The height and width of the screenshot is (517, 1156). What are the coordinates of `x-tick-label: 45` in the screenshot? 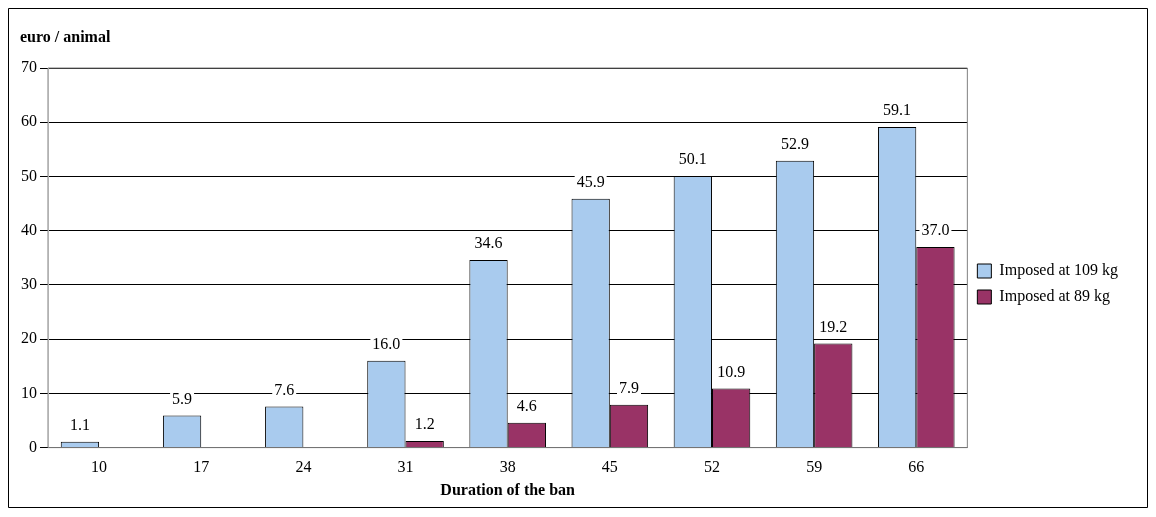 It's located at (609, 467).